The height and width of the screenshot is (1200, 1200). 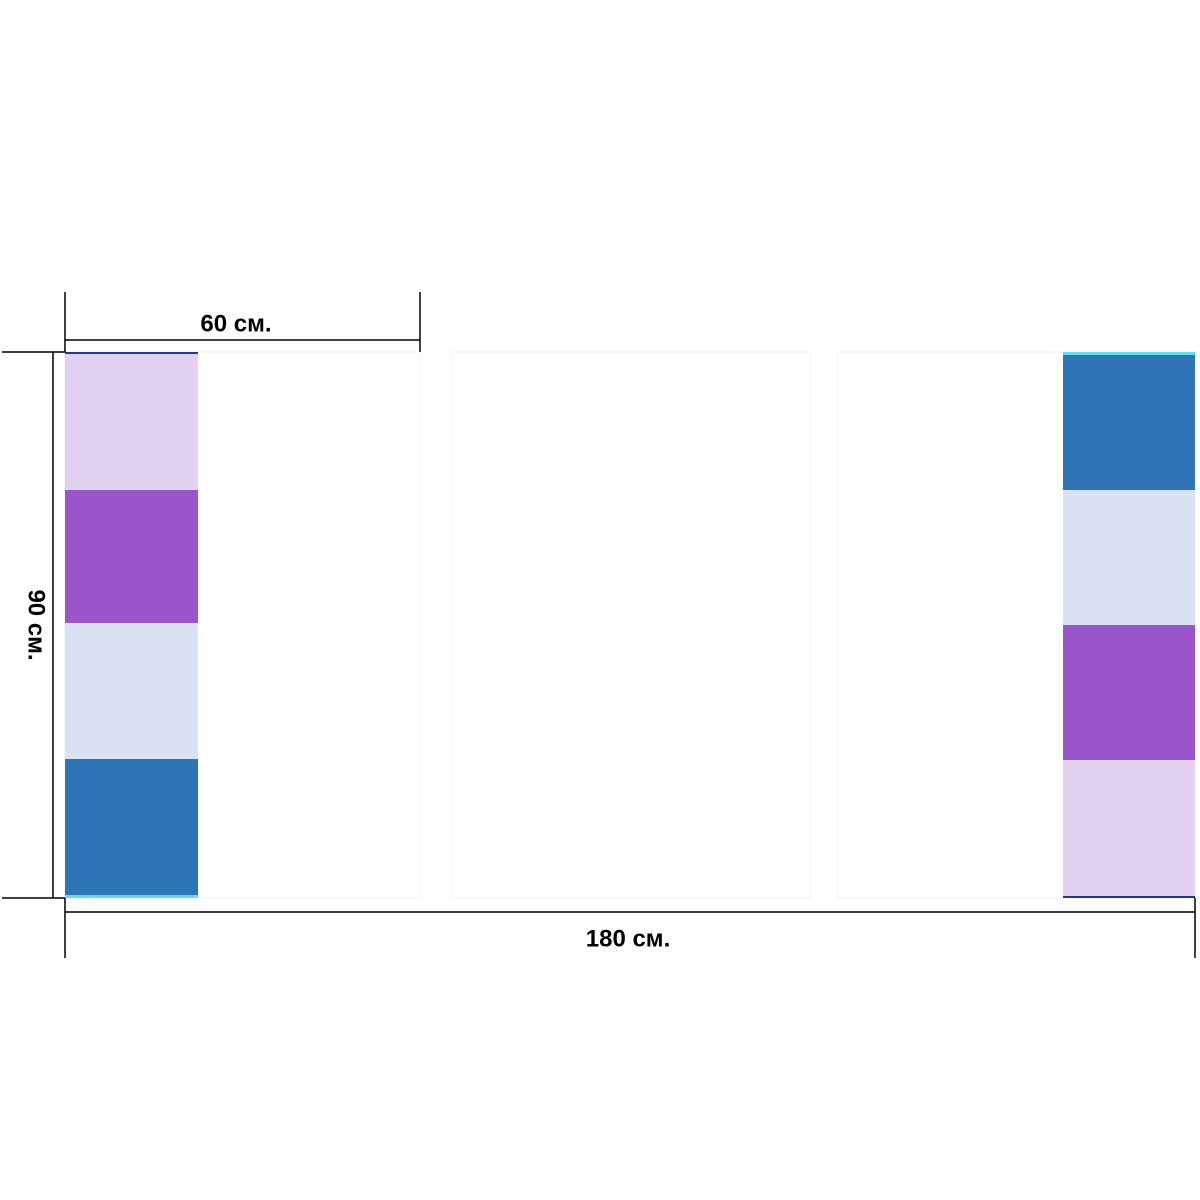 What do you see at coordinates (628, 938) in the screenshot?
I see `dimension-label: 180 см.` at bounding box center [628, 938].